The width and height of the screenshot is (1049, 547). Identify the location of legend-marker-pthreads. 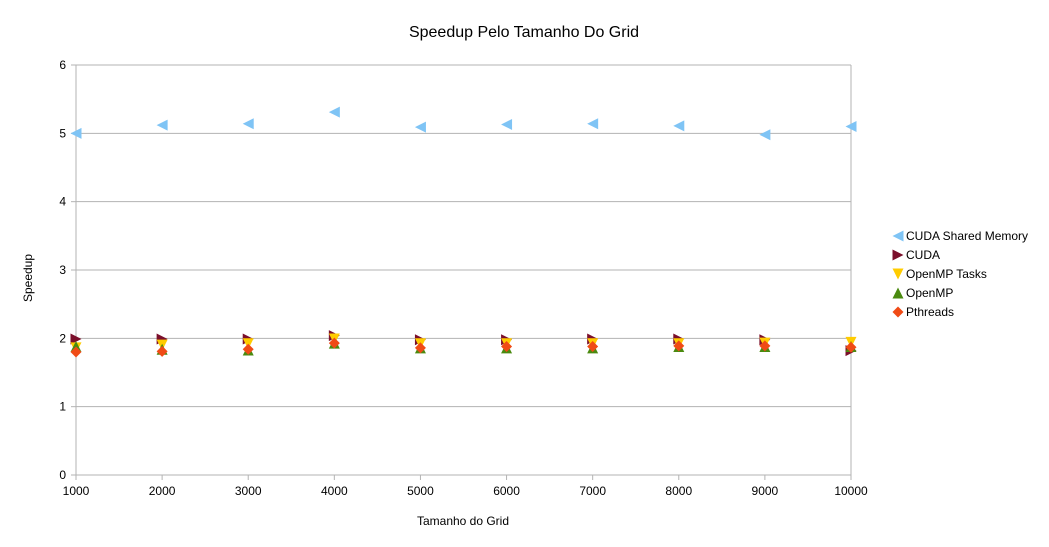
(898, 312).